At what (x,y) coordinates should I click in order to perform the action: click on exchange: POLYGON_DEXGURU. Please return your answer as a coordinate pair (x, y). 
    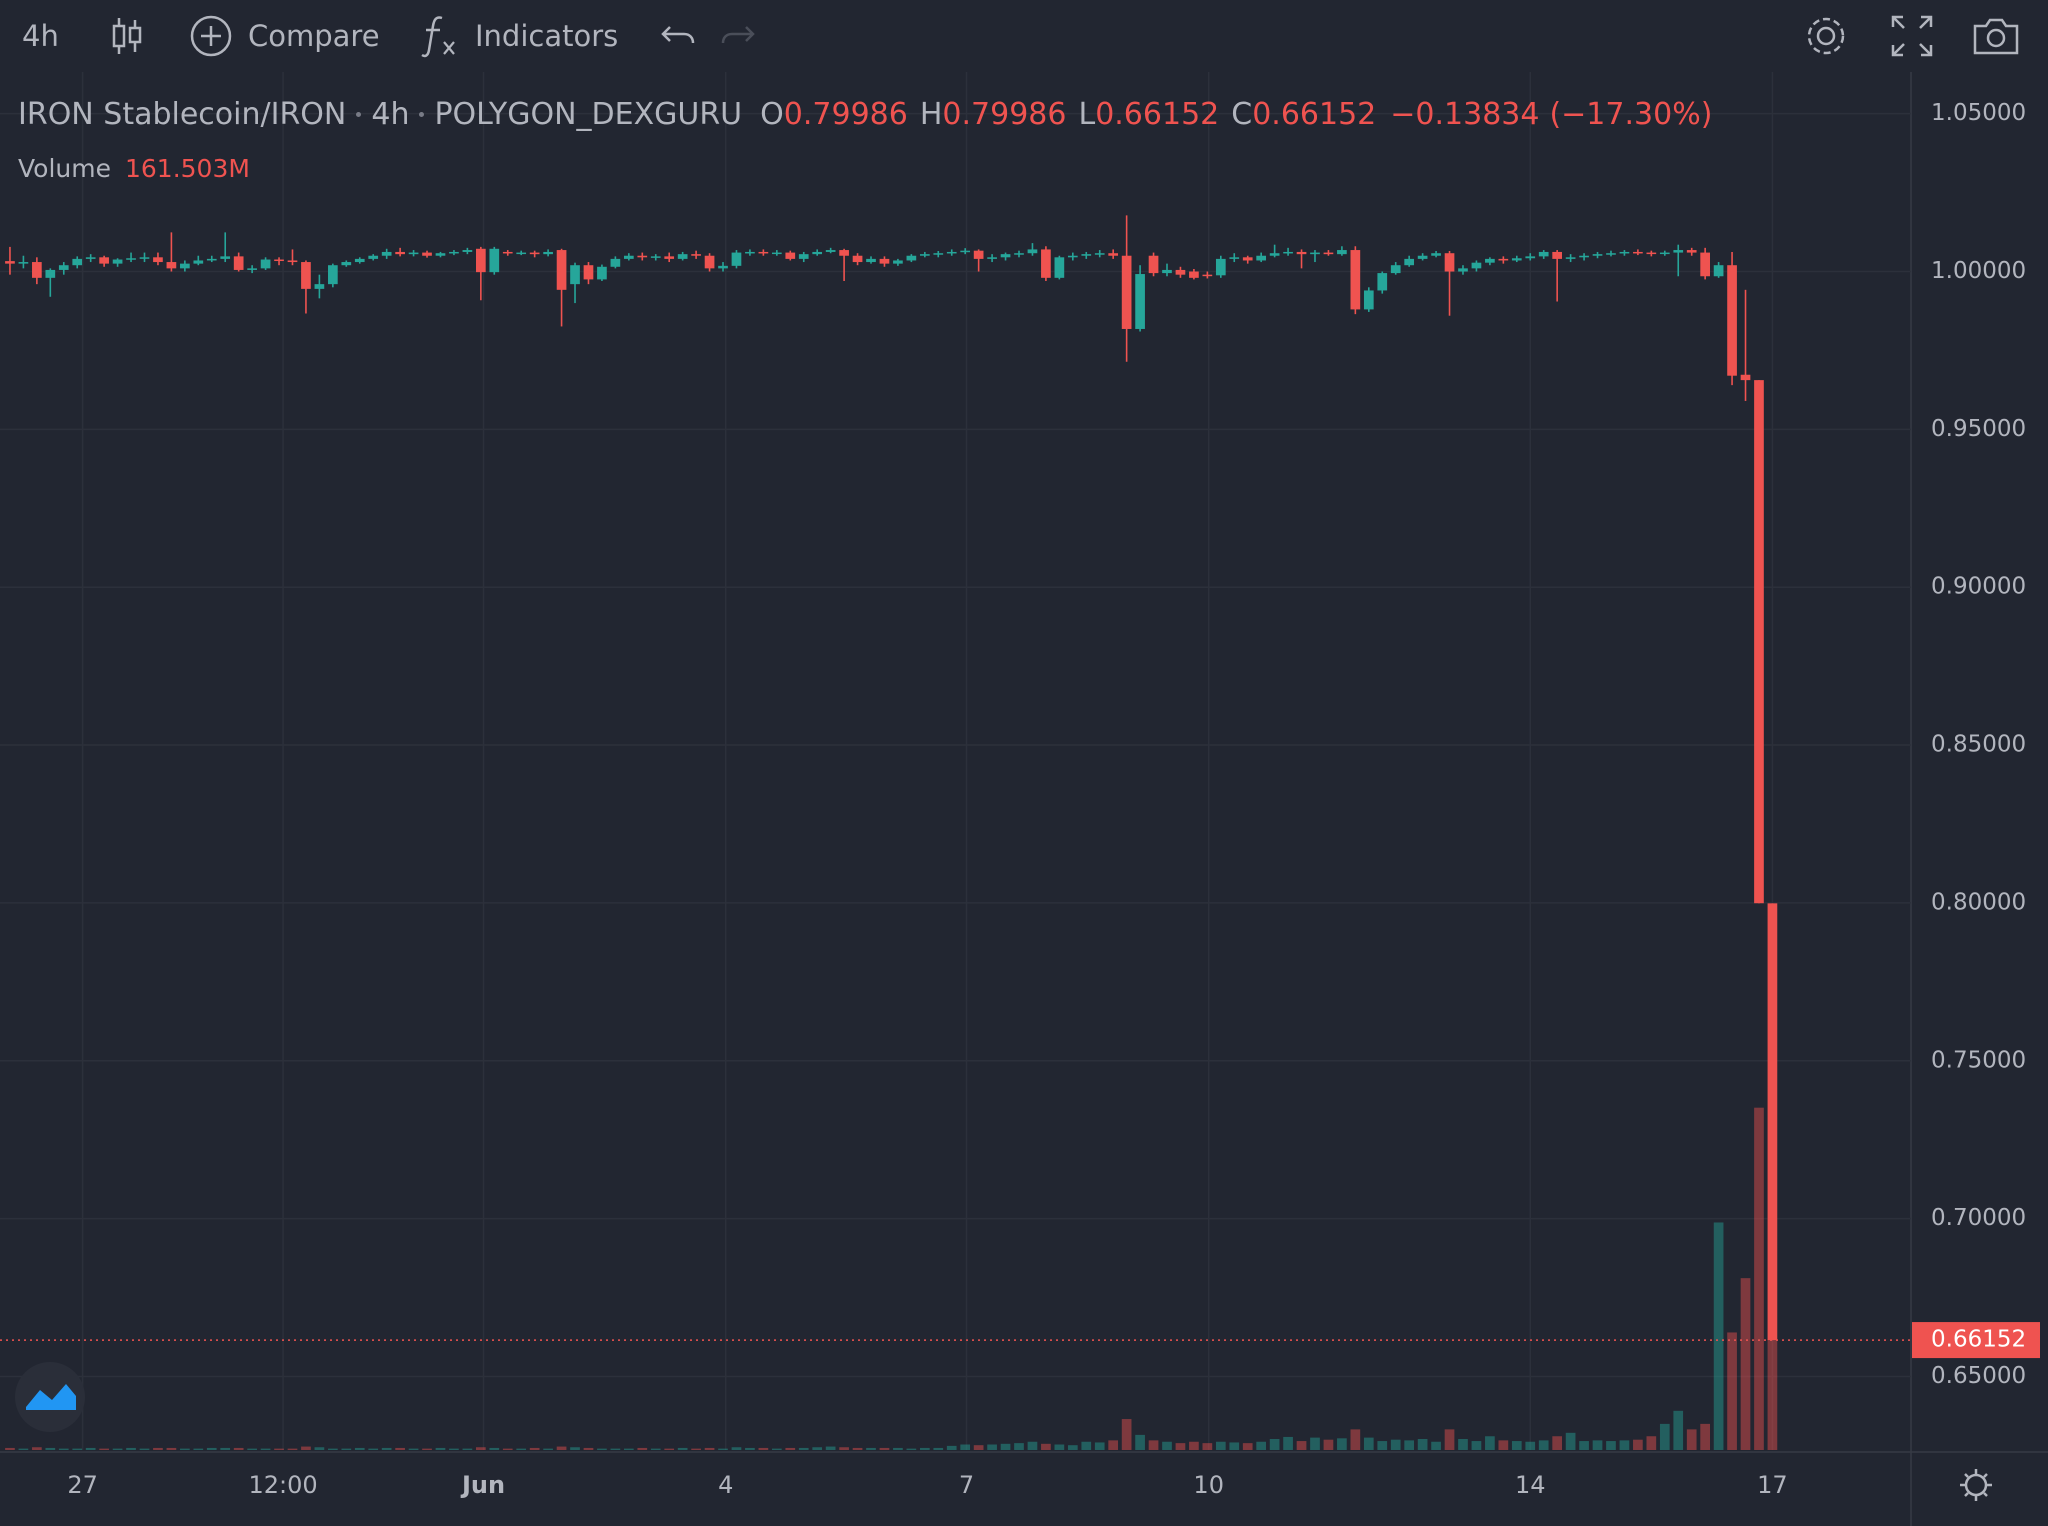
    Looking at the image, I should click on (588, 114).